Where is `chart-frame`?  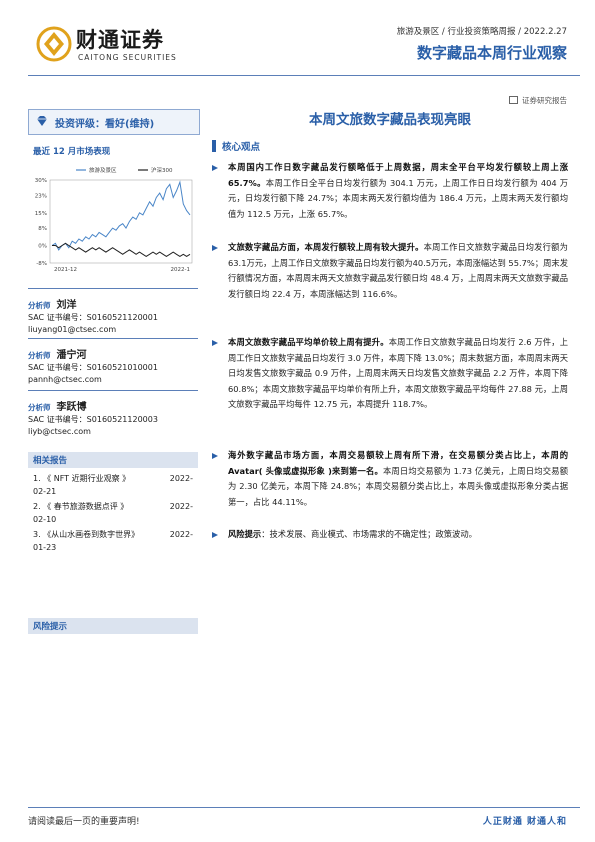 chart-frame is located at coordinates (121, 221).